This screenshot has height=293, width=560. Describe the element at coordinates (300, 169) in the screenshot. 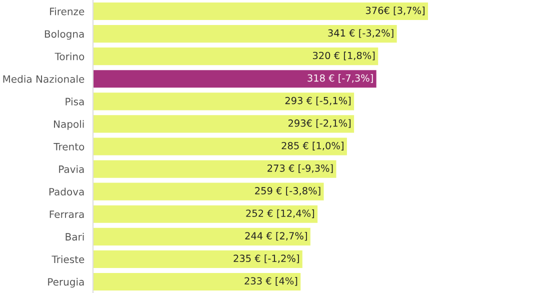

I see `data-label: 273 € [-9,3%]` at that location.